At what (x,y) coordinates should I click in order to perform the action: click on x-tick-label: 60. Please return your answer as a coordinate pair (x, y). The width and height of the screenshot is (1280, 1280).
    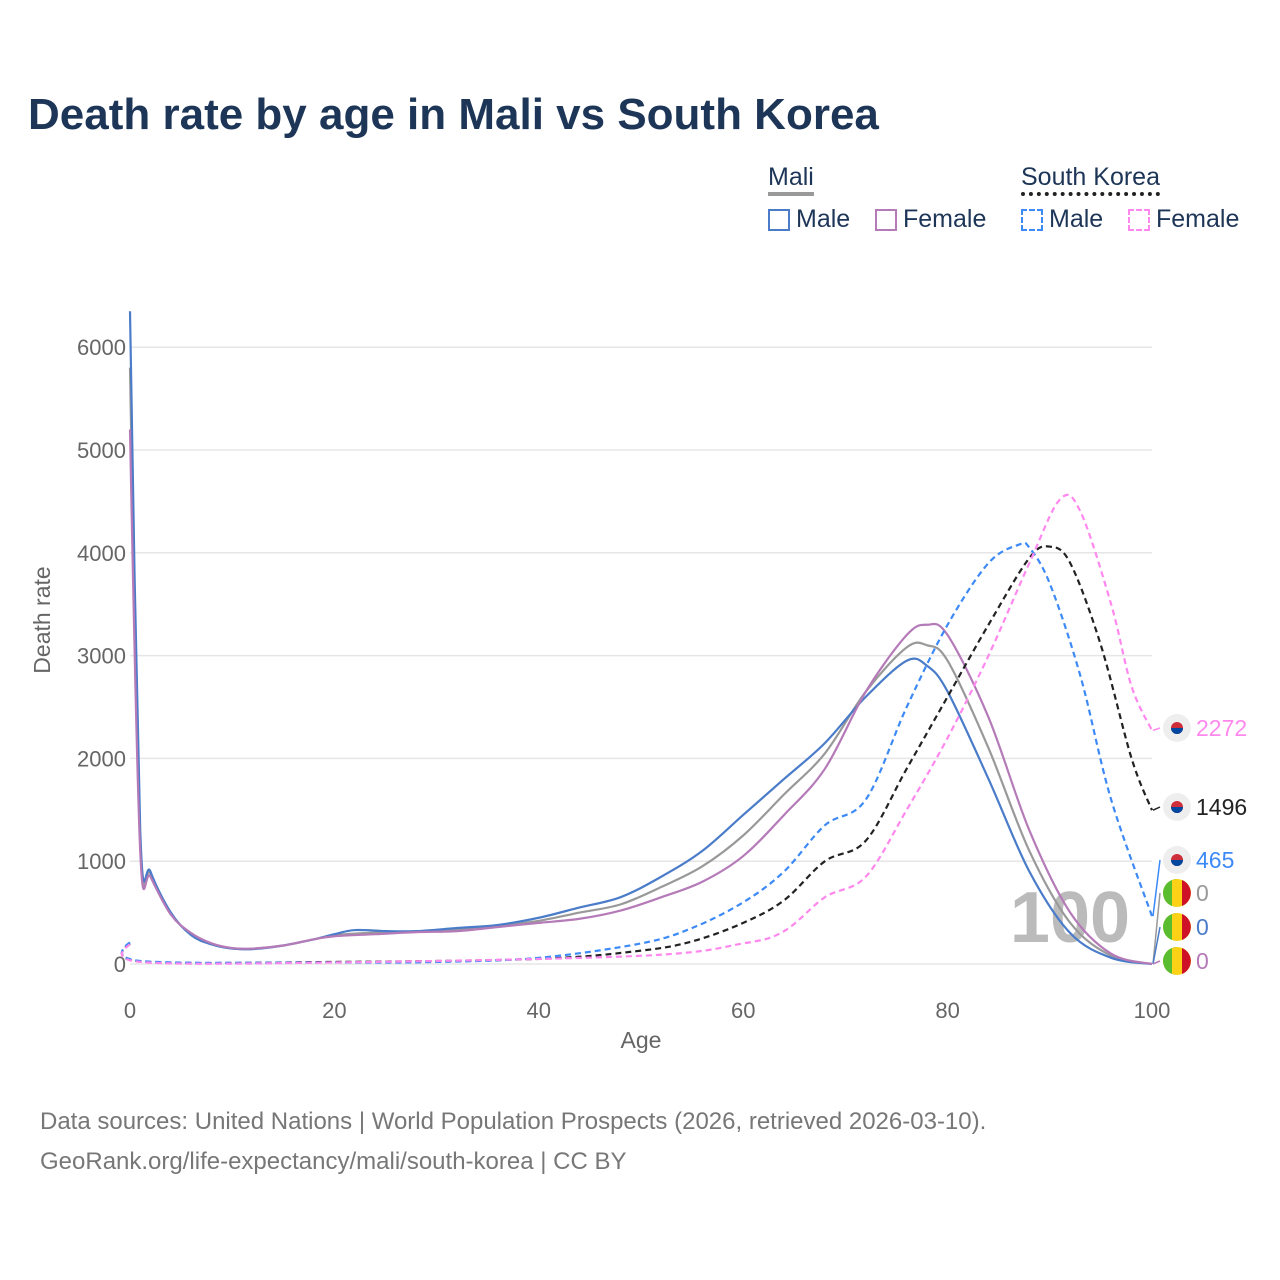
    Looking at the image, I should click on (743, 1010).